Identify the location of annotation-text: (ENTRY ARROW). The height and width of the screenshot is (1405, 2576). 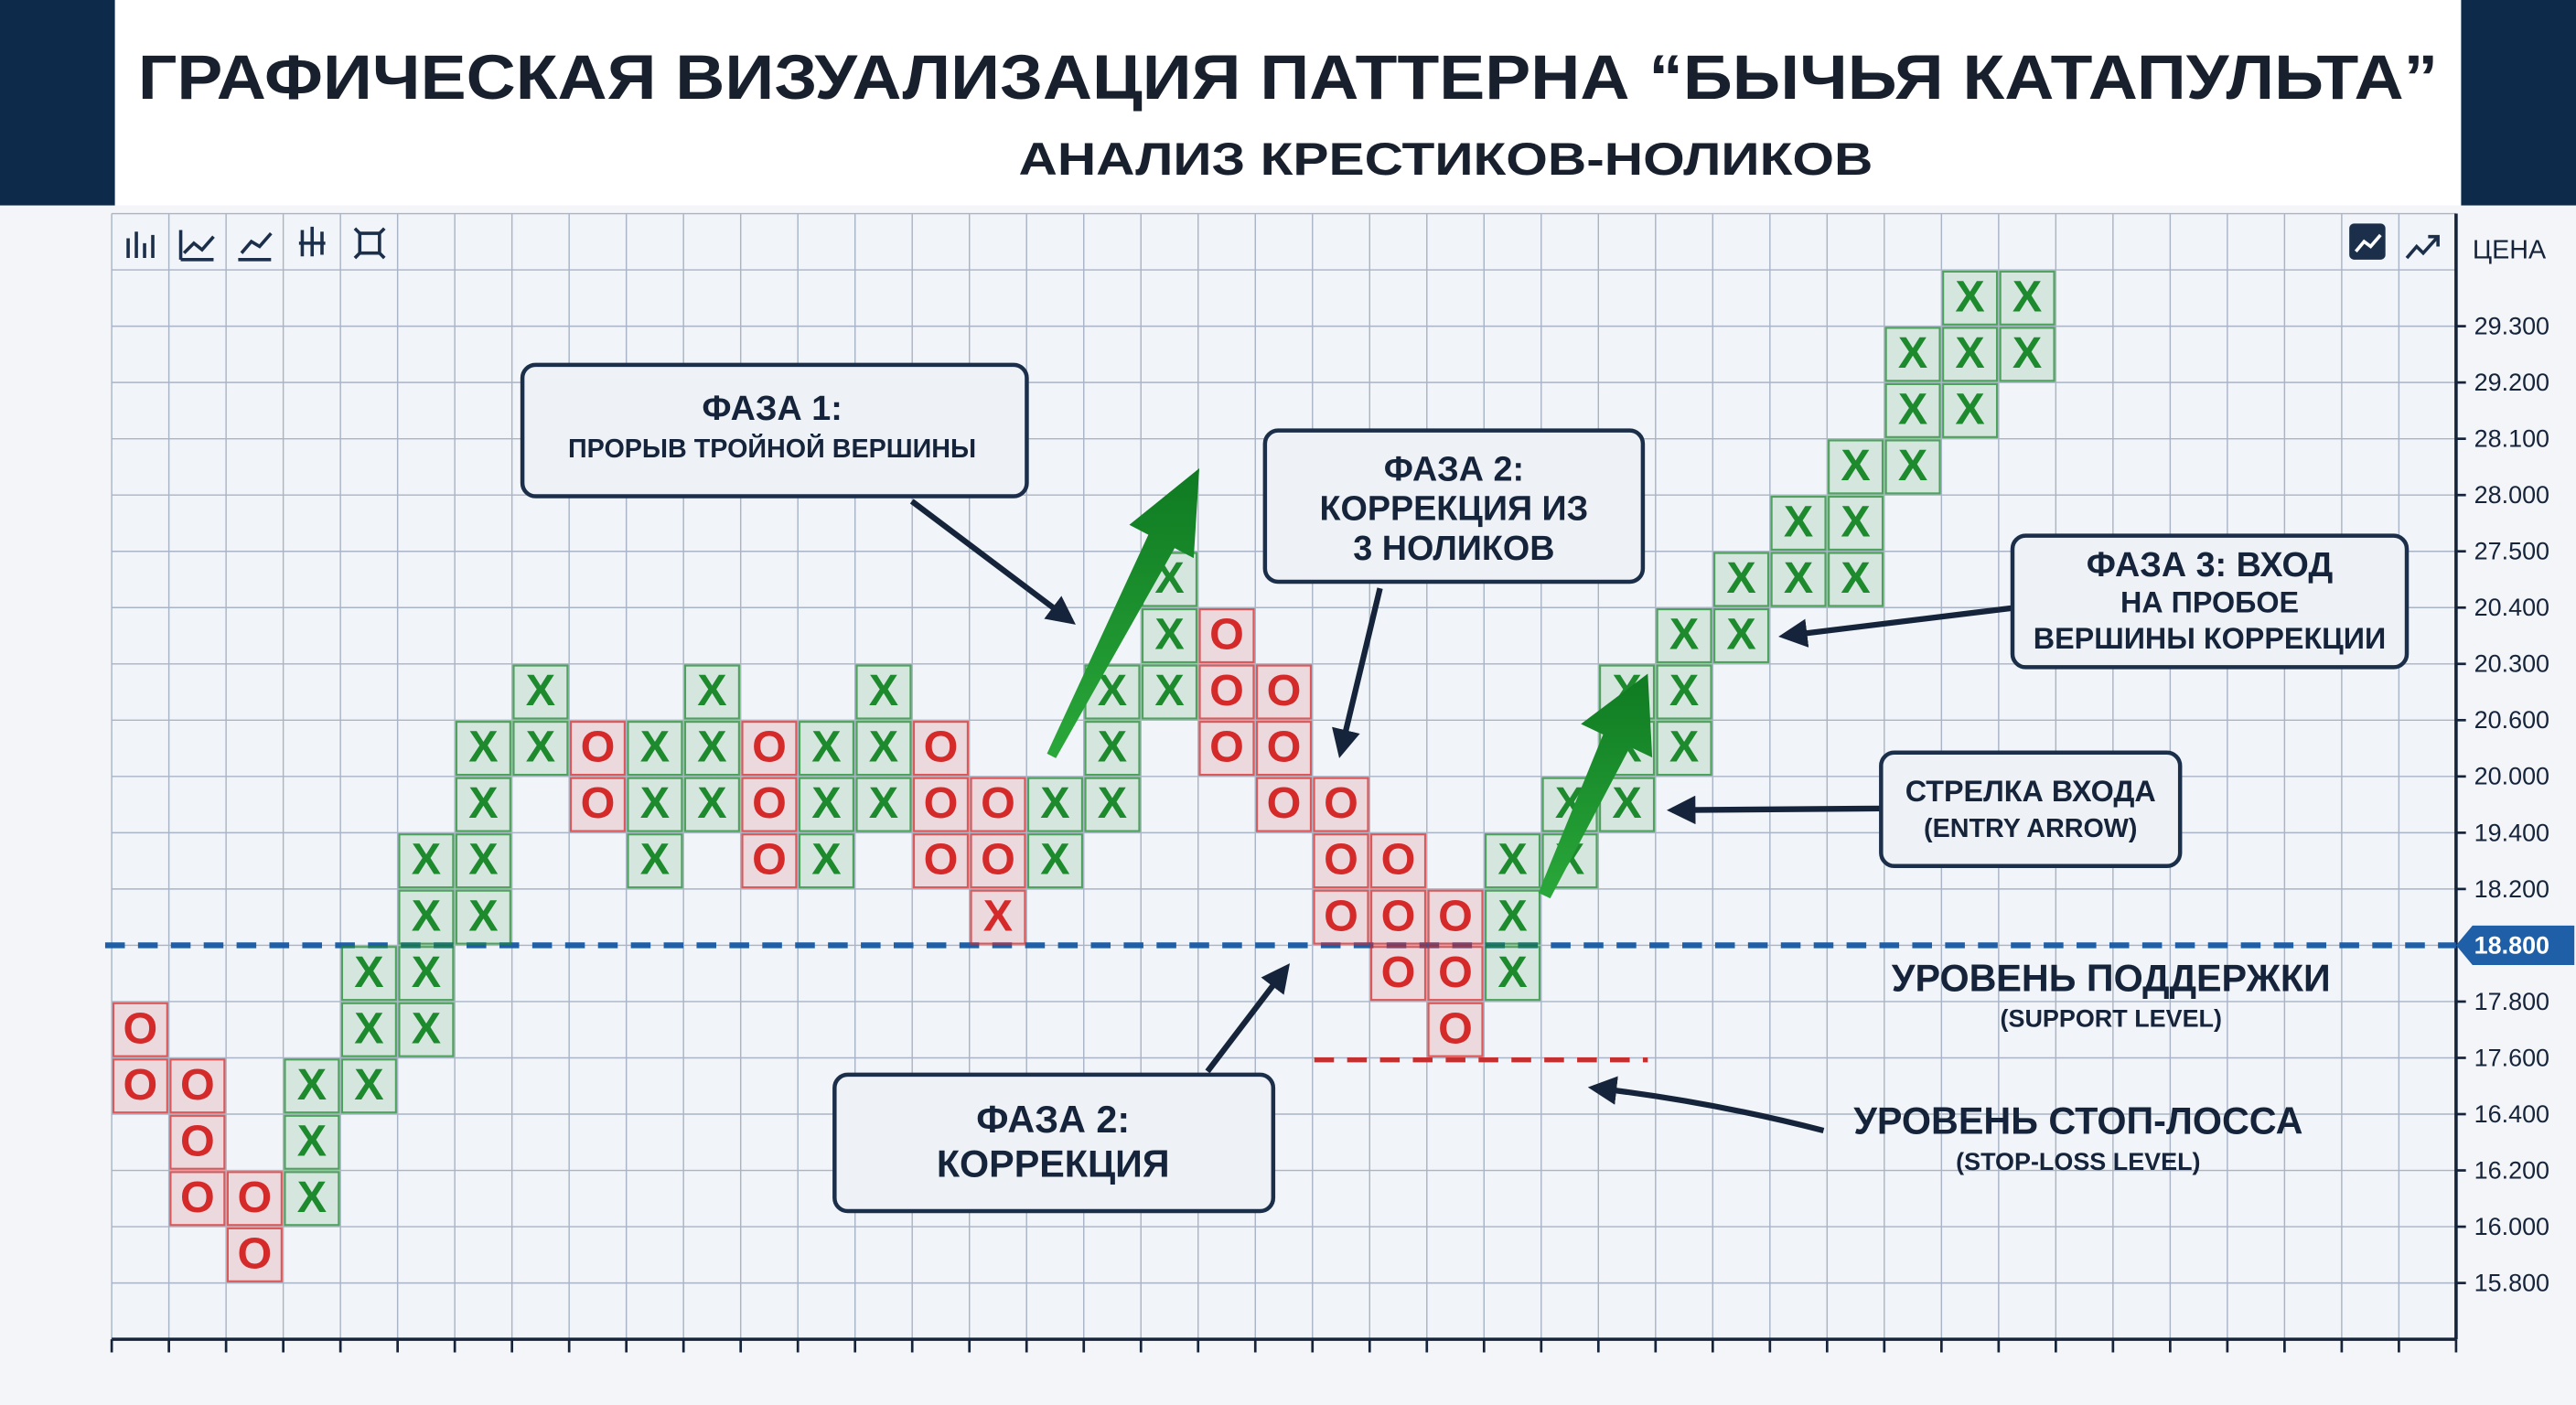
(2031, 828).